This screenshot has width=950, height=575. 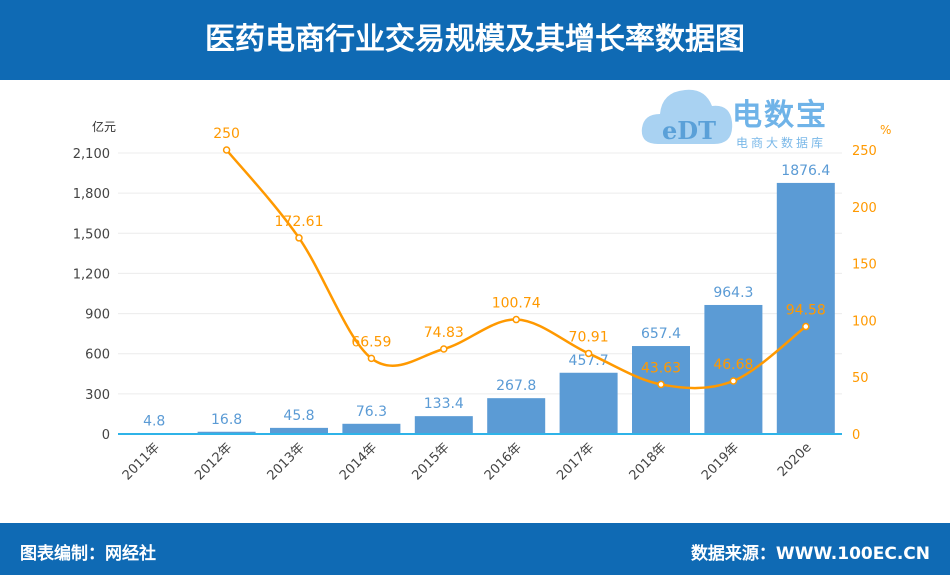 I want to click on x-tick-label: 2012年, so click(x=213, y=461).